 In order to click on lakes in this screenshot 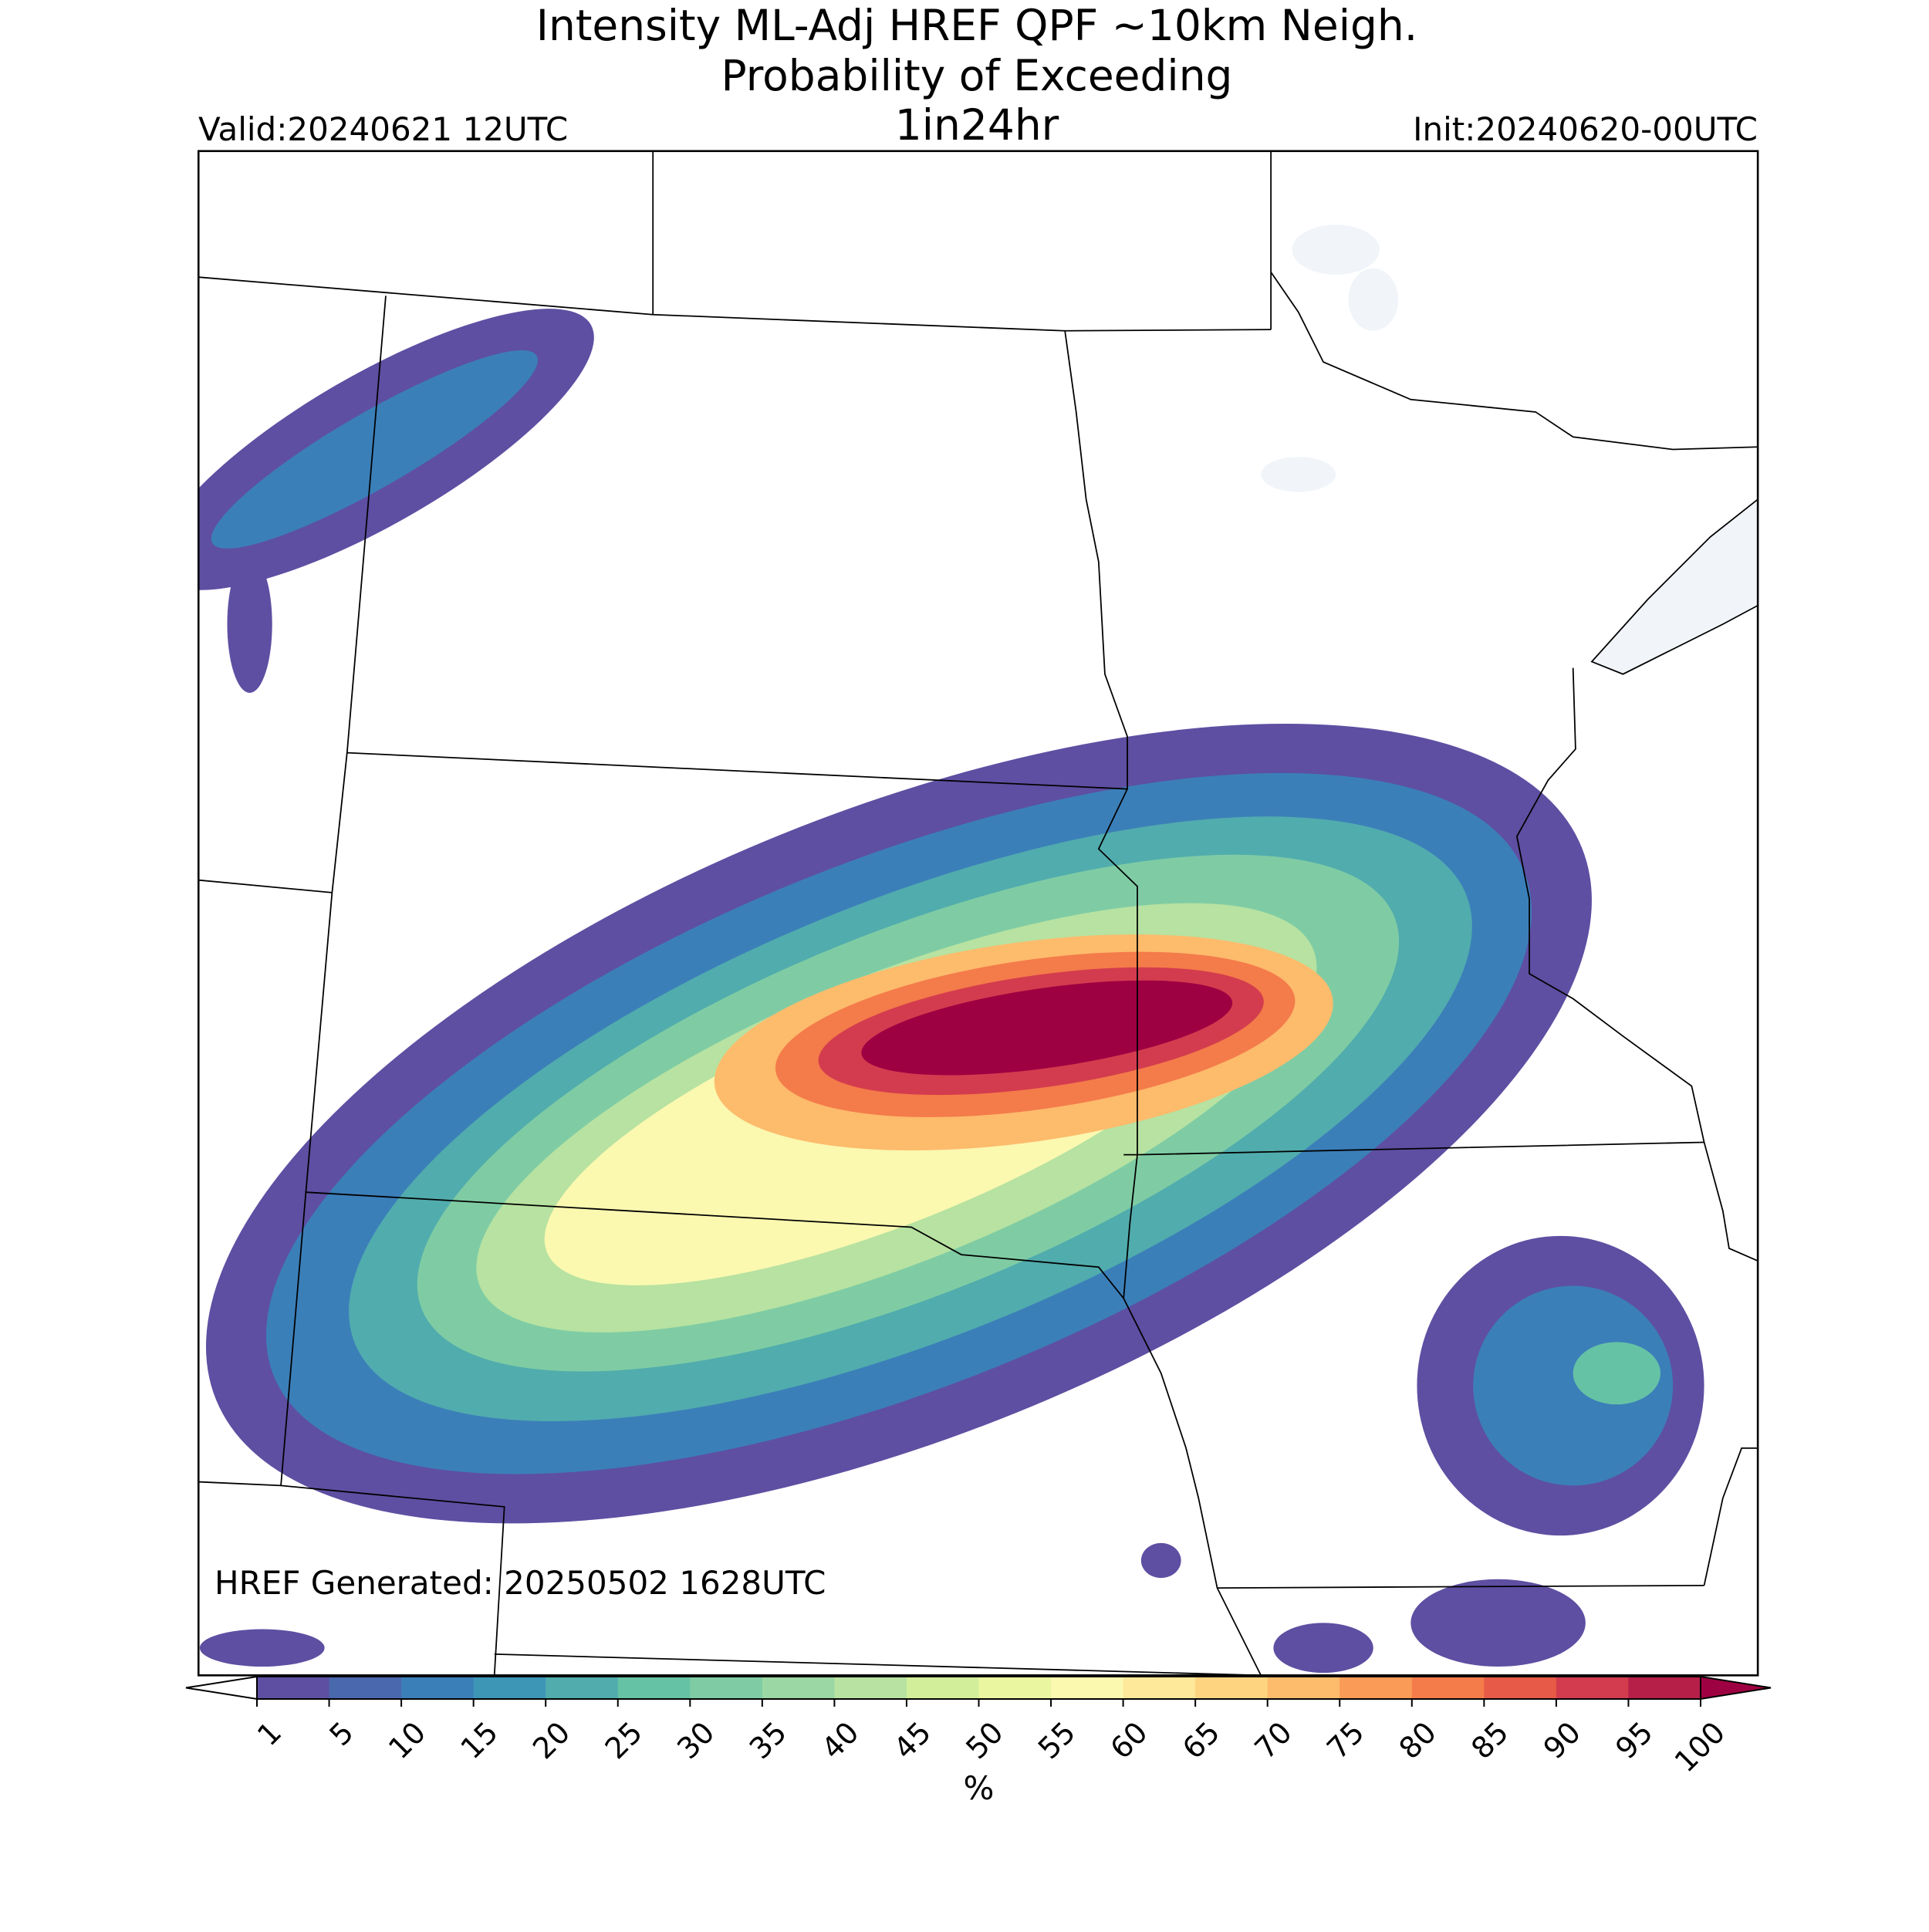, I will do `click(1509, 449)`.